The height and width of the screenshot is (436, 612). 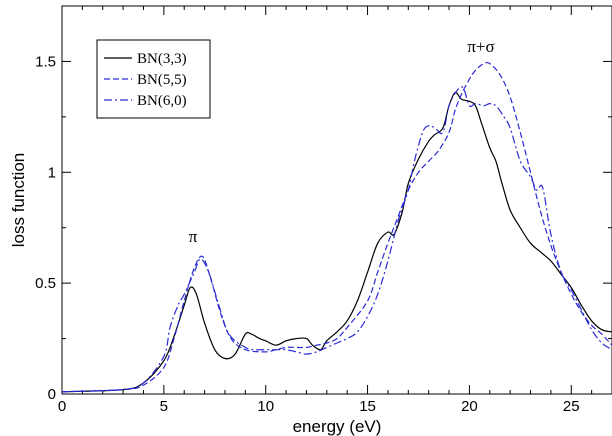 I want to click on x-tick-label: 5, so click(x=164, y=406).